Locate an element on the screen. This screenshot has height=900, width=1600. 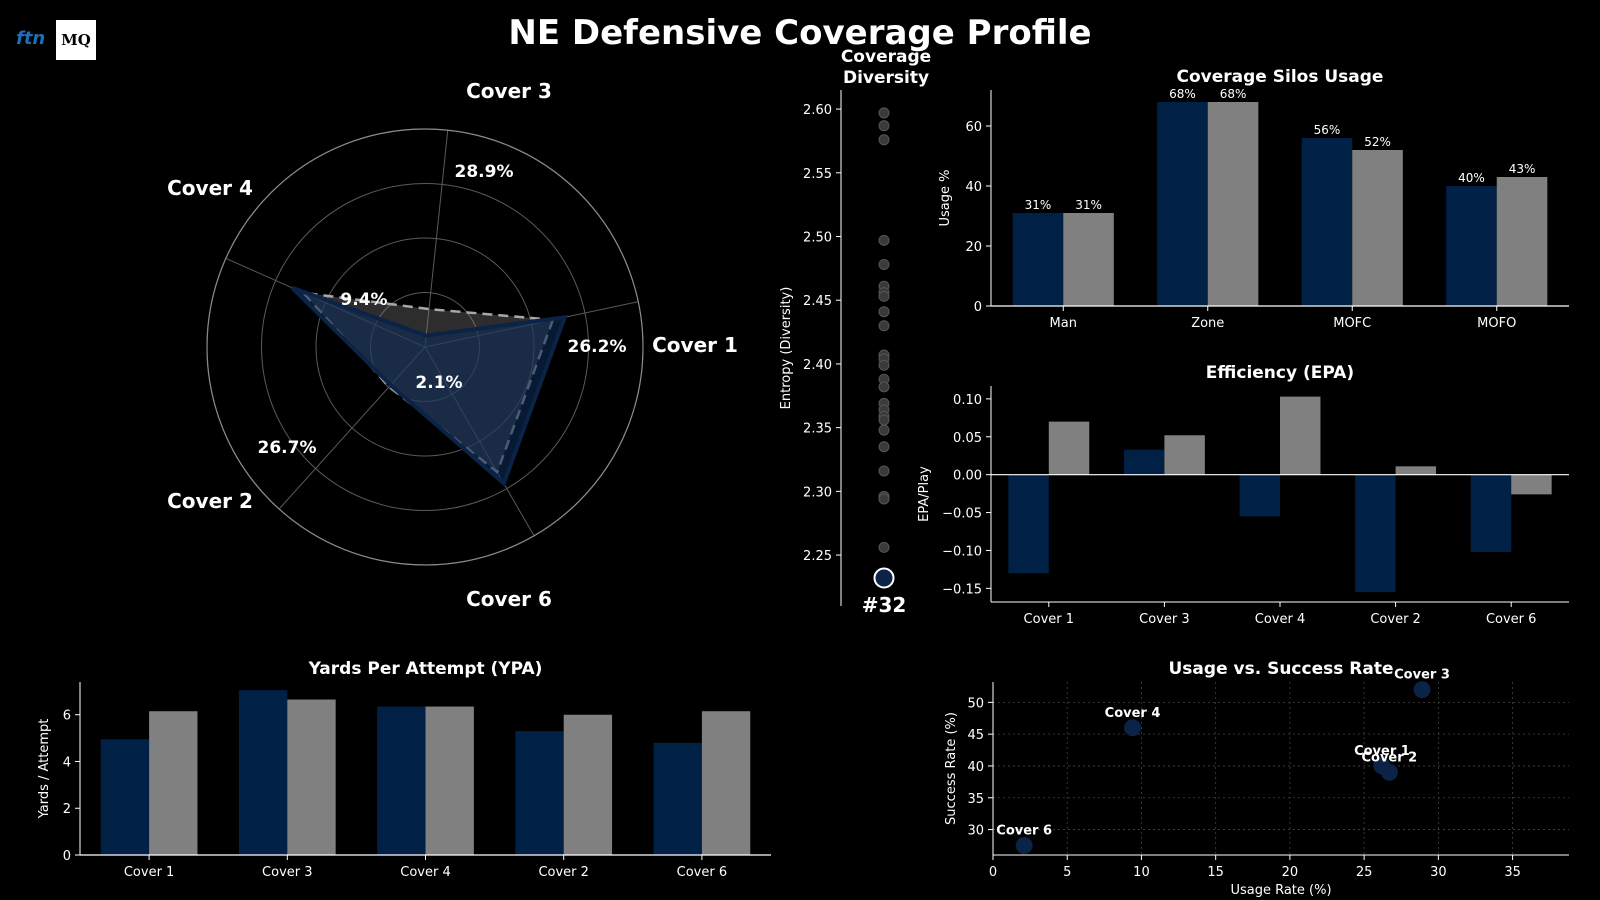
diversity-title: Diversity is located at coordinates (886, 78).